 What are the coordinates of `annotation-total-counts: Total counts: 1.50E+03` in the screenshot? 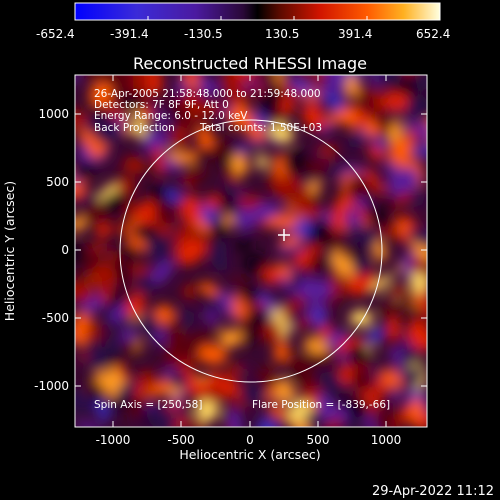 It's located at (260, 128).